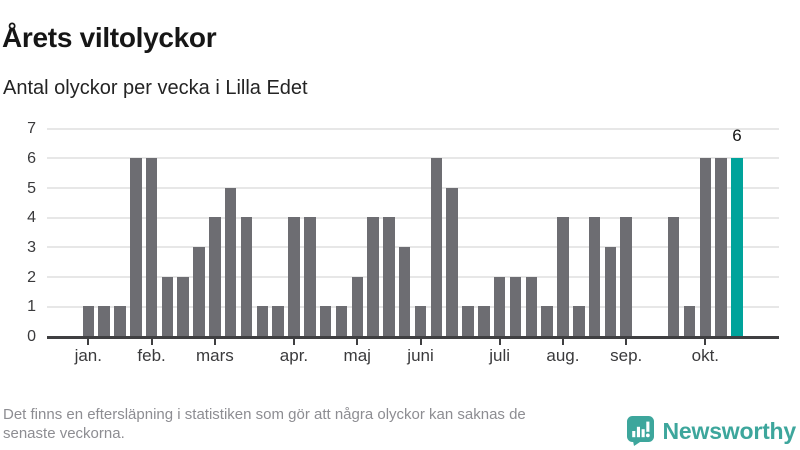 The height and width of the screenshot is (450, 800). Describe the element at coordinates (413, 247) in the screenshot. I see `gridline-y3` at that location.